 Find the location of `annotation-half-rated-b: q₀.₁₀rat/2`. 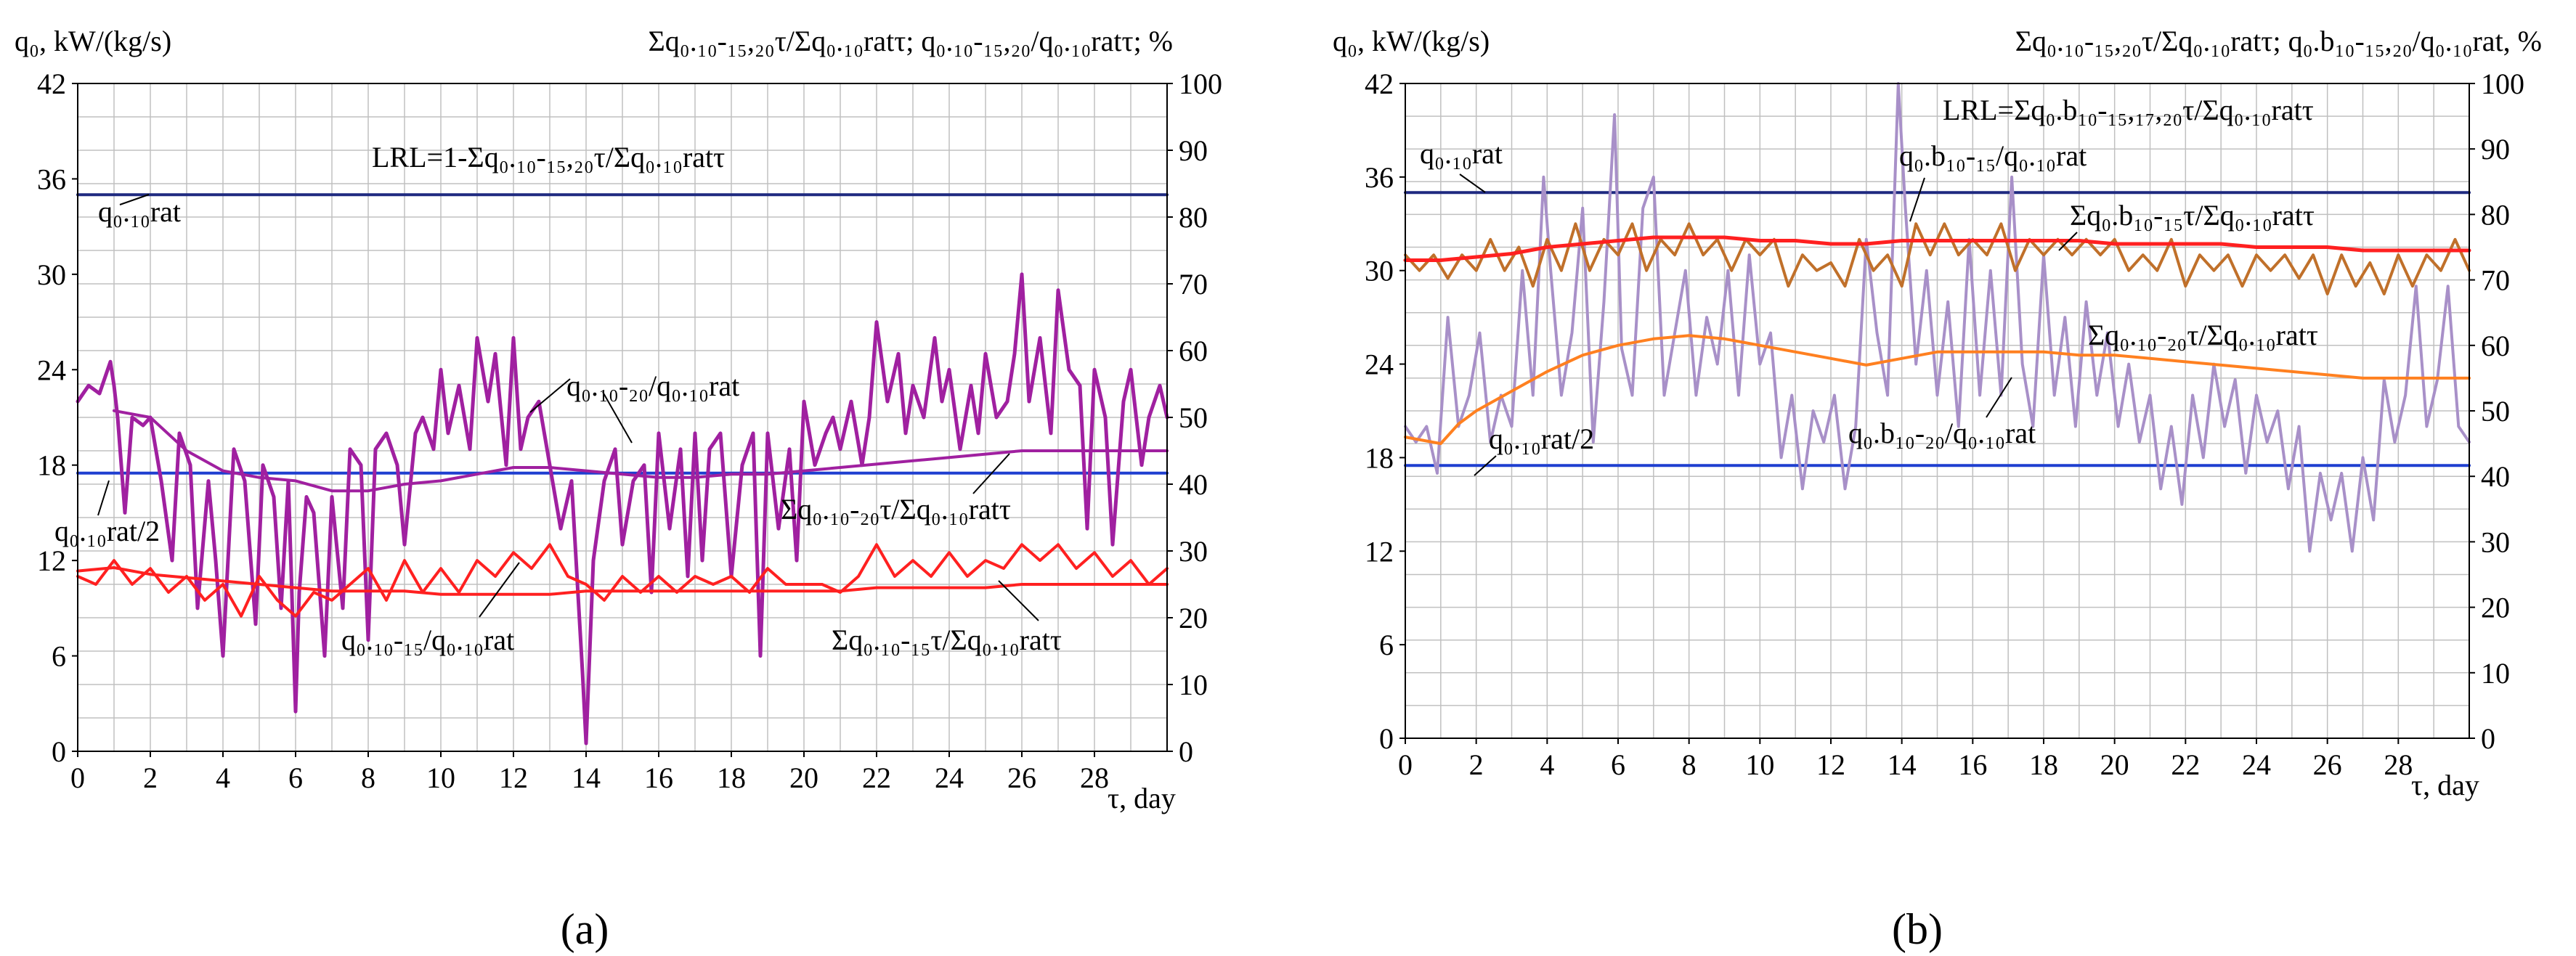

annotation-half-rated-b: q₀.₁₀rat/2 is located at coordinates (1541, 439).